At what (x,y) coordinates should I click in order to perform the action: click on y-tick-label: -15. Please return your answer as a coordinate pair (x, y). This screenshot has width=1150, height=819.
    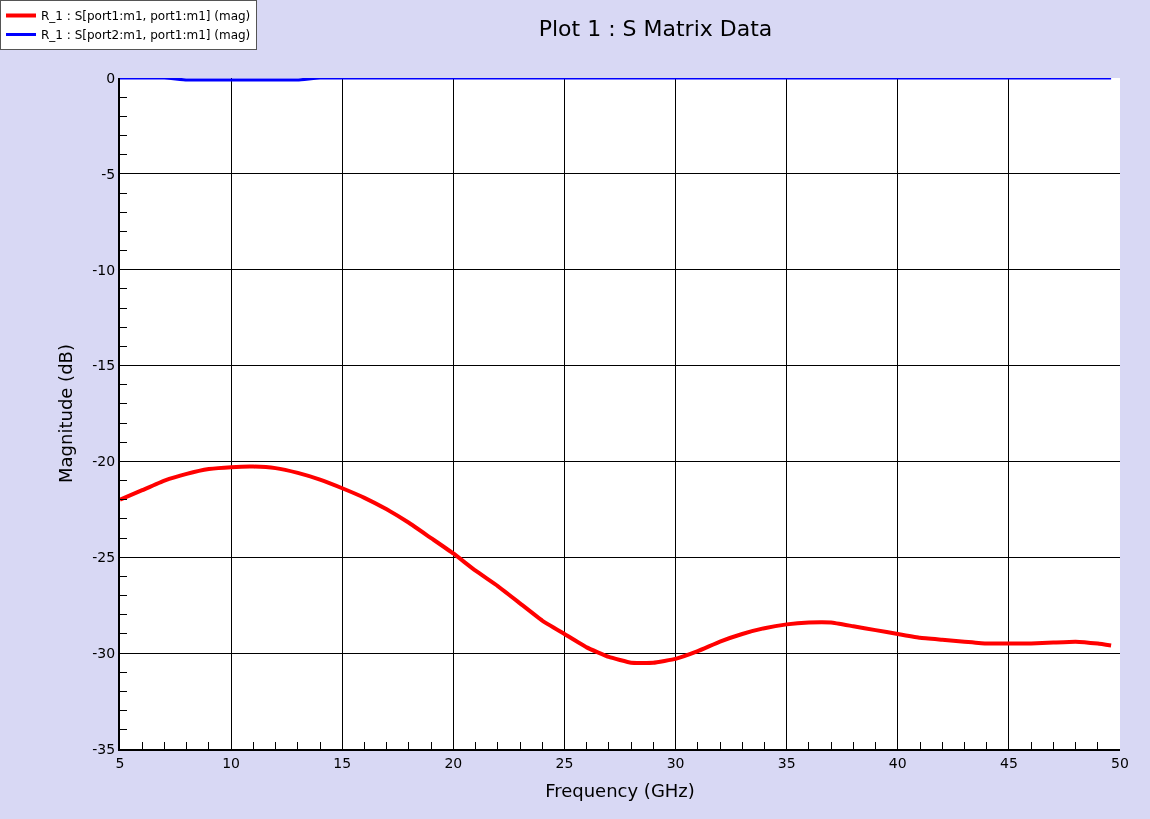
    Looking at the image, I should click on (104, 365).